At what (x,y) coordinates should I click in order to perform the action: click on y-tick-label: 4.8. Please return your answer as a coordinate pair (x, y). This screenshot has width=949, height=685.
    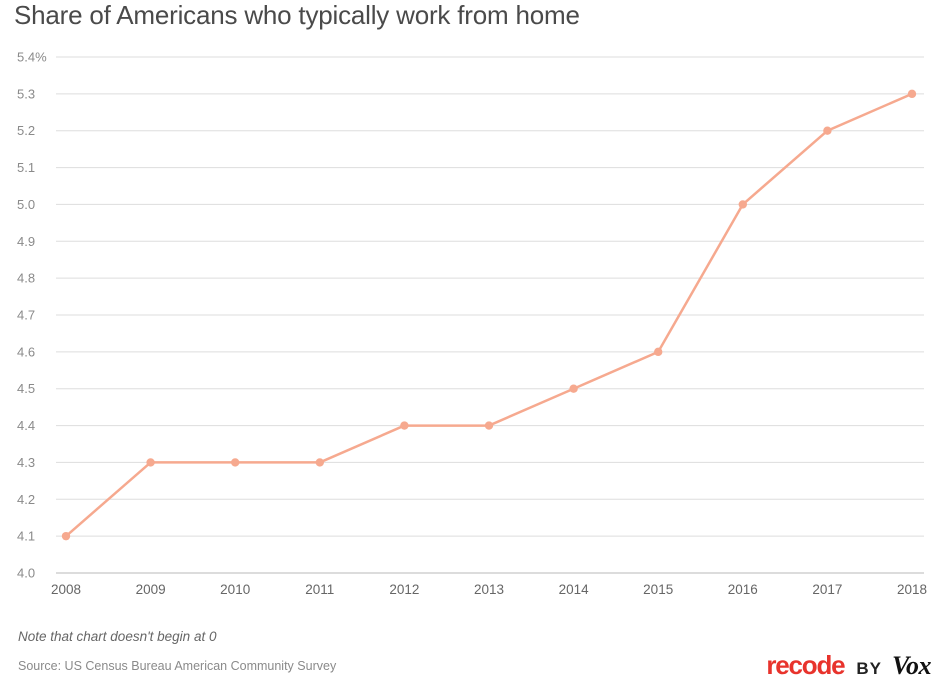
    Looking at the image, I should click on (26, 278).